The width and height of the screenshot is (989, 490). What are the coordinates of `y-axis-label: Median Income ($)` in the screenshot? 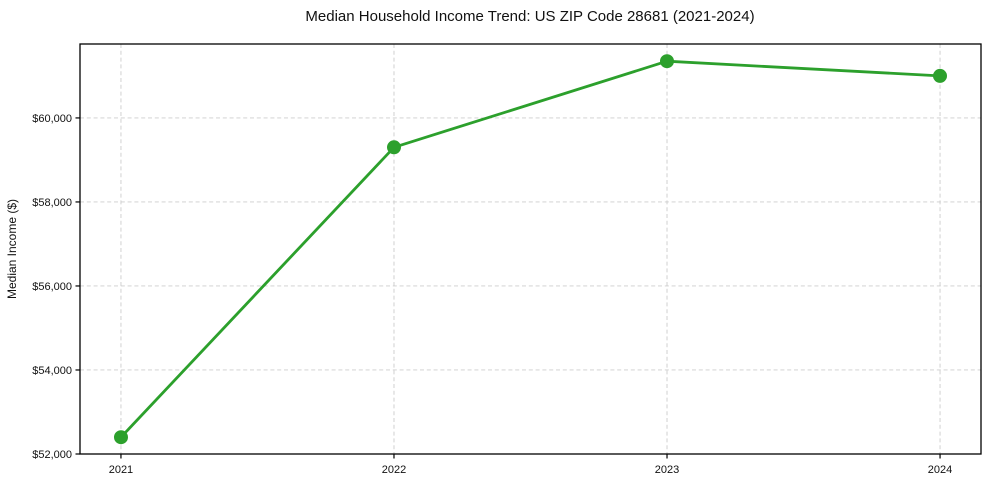 It's located at (12, 249).